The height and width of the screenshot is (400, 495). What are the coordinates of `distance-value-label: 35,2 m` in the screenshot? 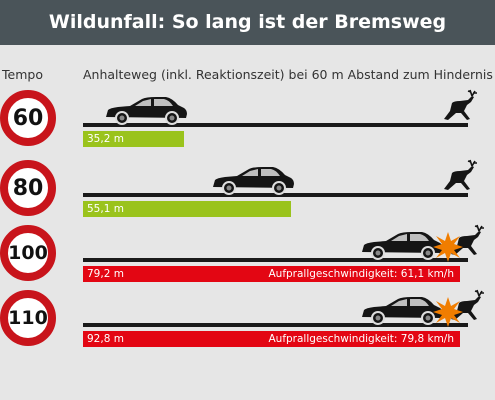 It's located at (105, 139).